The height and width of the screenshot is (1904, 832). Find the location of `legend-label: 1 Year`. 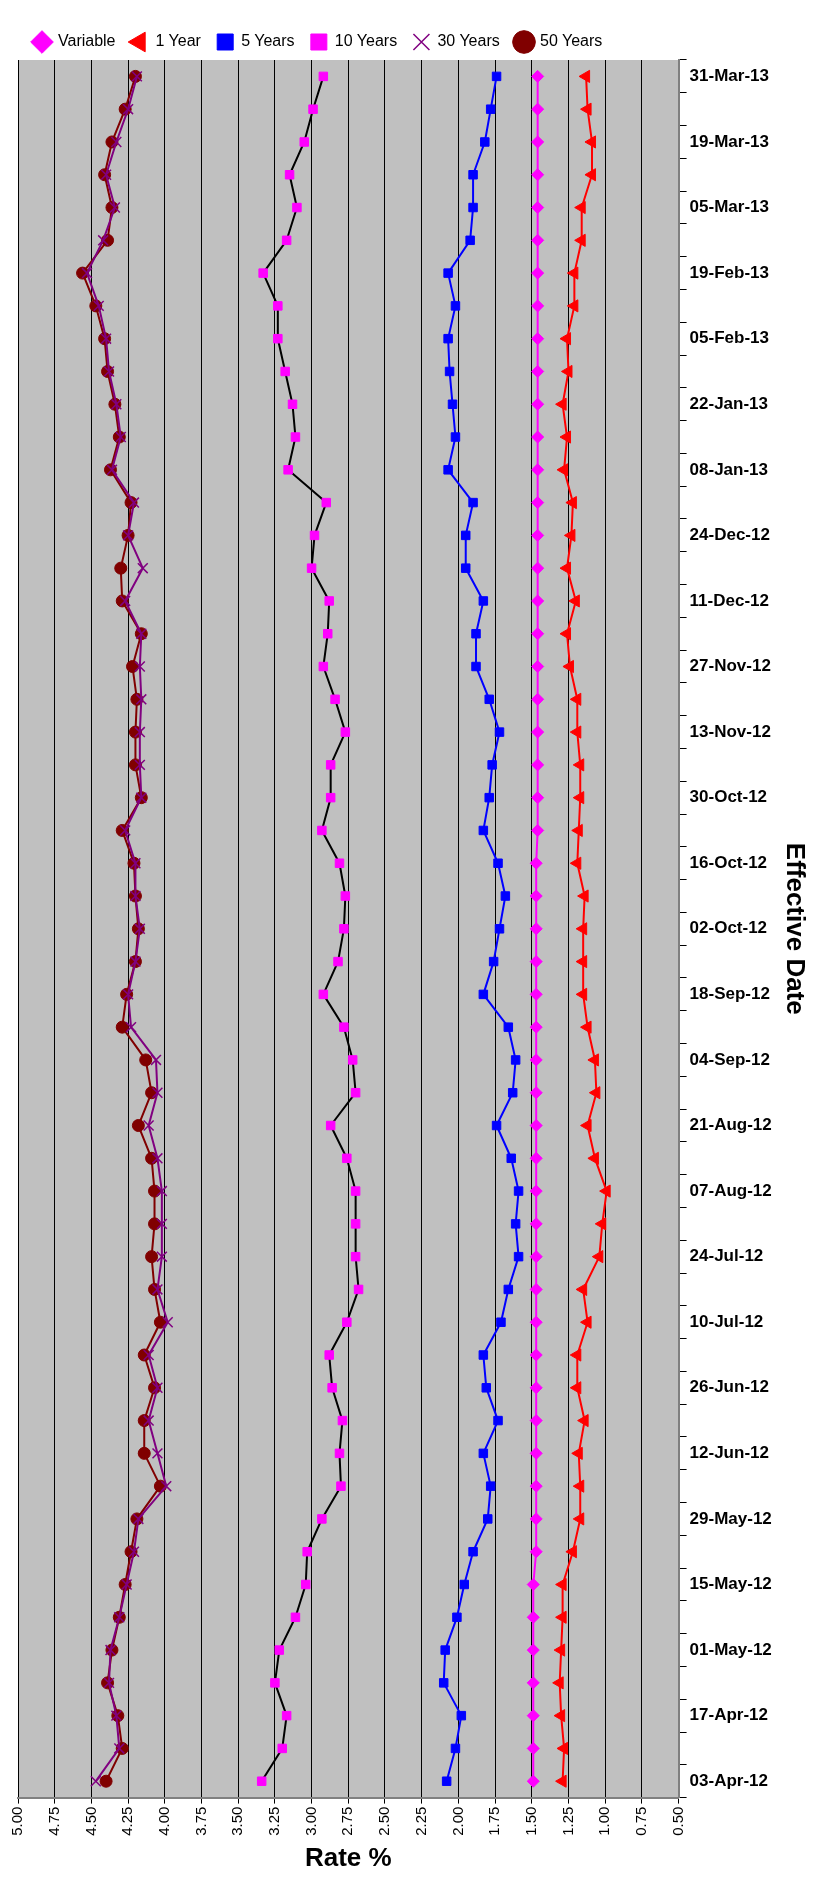

legend-label: 1 Year is located at coordinates (178, 41).